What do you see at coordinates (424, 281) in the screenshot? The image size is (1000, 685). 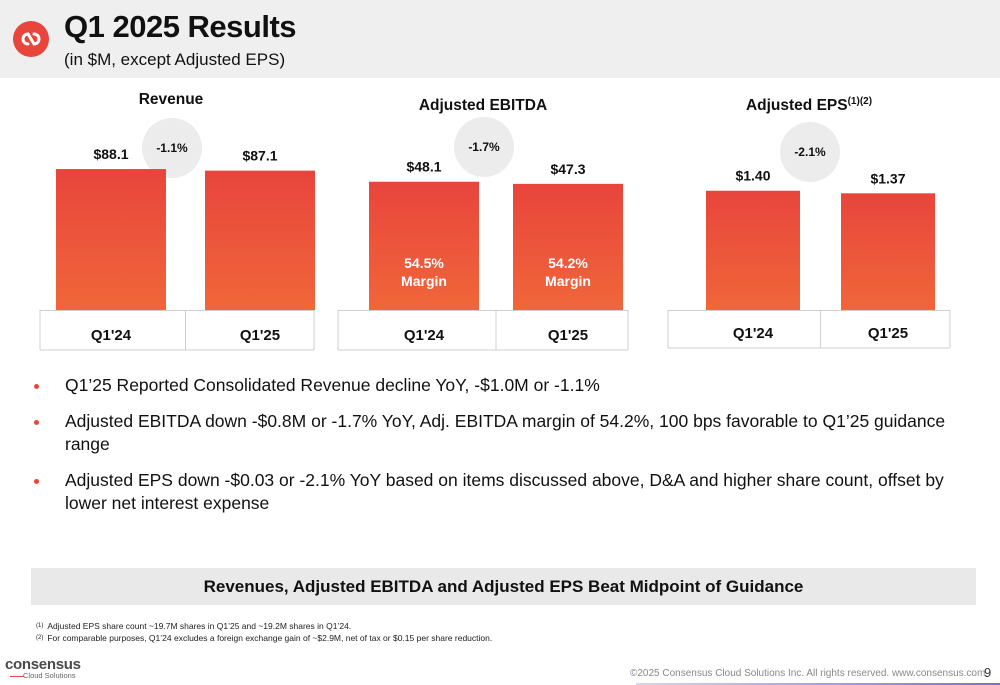 I see `ebitda-margin-label-0: Margin` at bounding box center [424, 281].